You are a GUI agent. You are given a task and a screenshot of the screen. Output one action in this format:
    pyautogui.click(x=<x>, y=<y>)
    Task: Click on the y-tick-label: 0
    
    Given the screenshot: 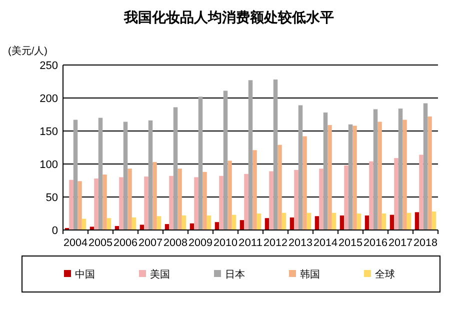 What is the action you would take?
    pyautogui.click(x=55, y=231)
    